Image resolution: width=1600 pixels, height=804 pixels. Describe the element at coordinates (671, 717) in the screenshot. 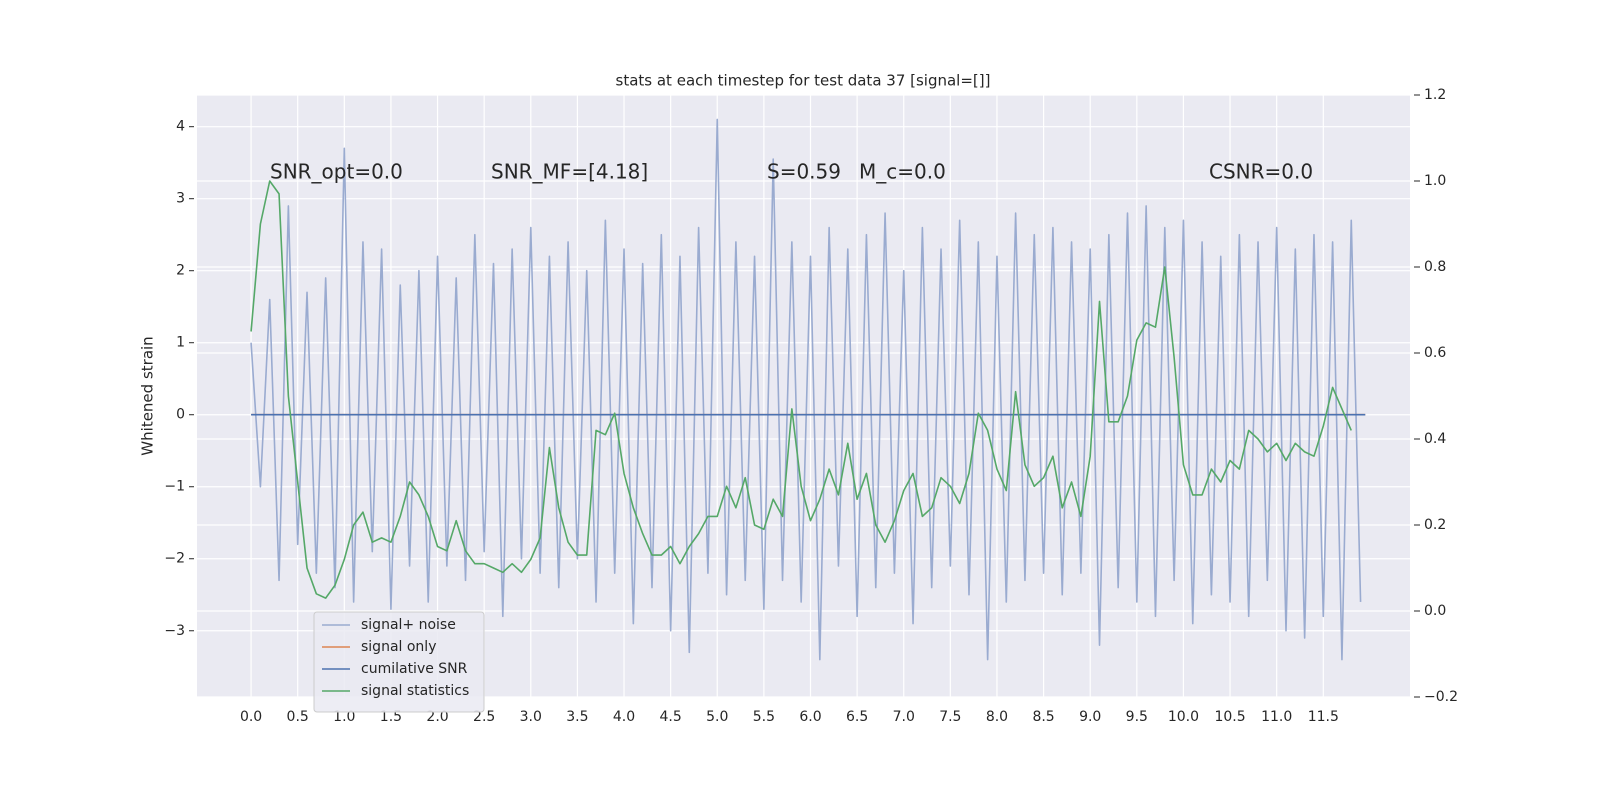

I see `x-tick-label: 4.5` at that location.